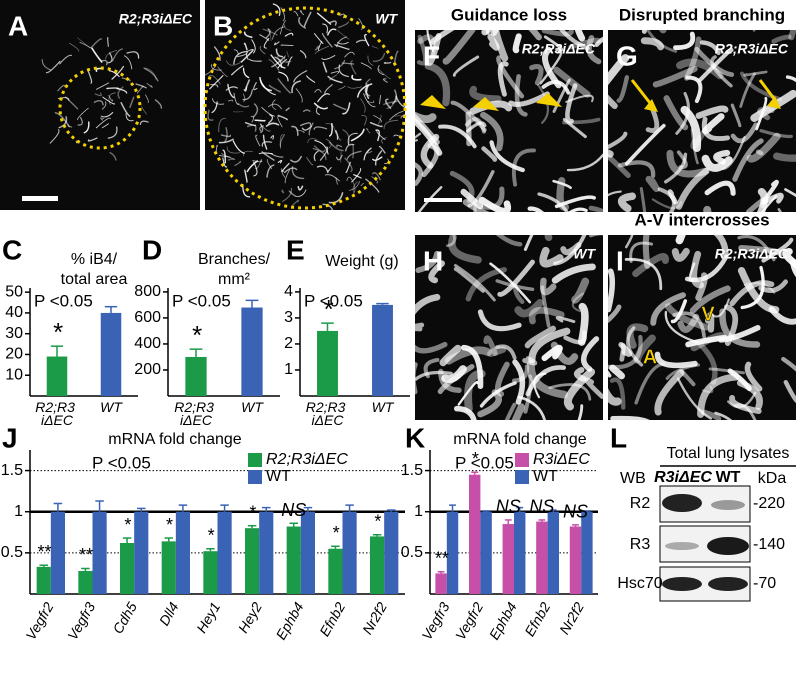 This screenshot has height=682, width=796. I want to click on chart-title: mRNA fold change, so click(175, 439).